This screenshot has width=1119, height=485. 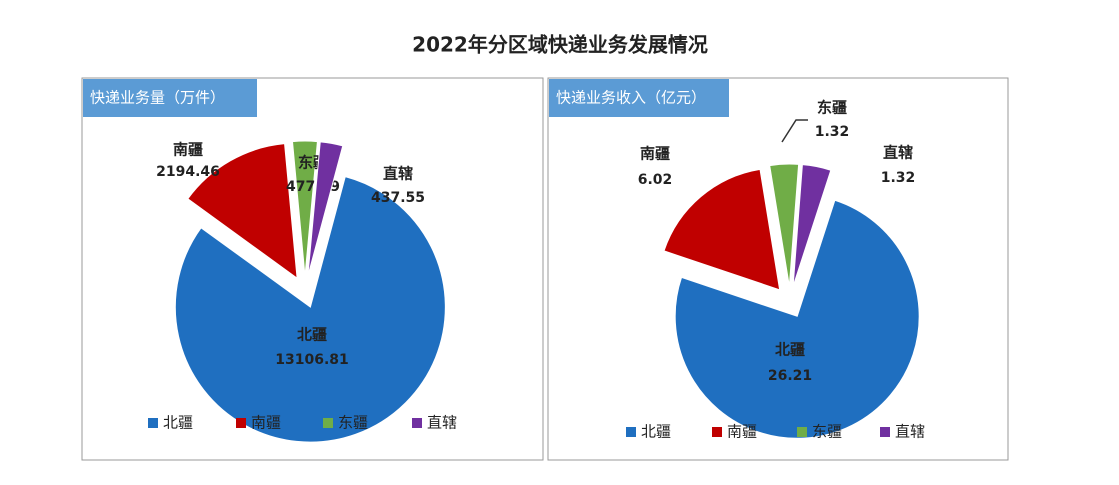 What do you see at coordinates (560, 45) in the screenshot?
I see `page-title: 2022年分区域快递业务发展情况` at bounding box center [560, 45].